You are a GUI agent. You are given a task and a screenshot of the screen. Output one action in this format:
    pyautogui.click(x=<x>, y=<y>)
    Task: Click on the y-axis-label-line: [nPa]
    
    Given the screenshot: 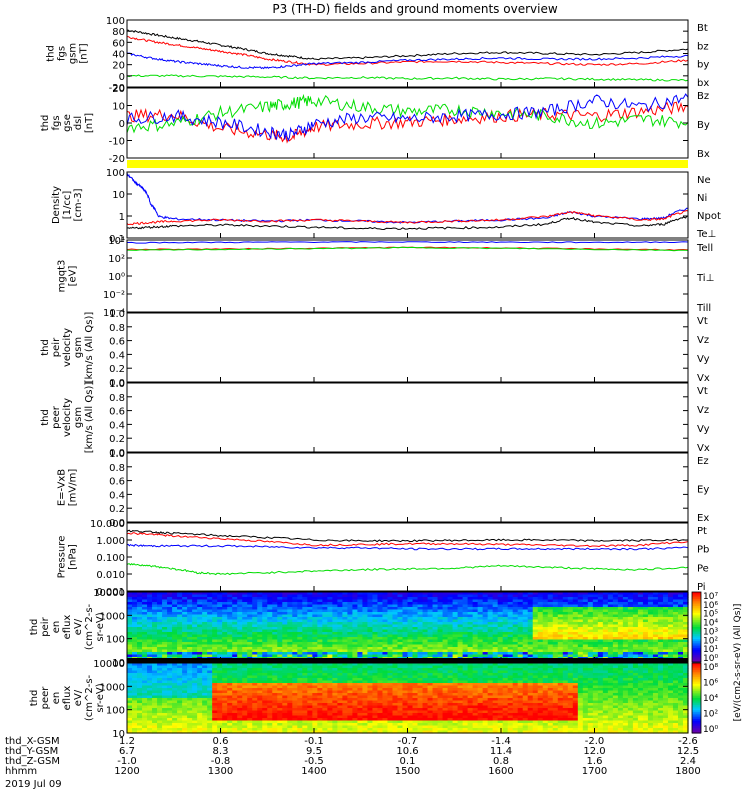 What is the action you would take?
    pyautogui.click(x=73, y=557)
    